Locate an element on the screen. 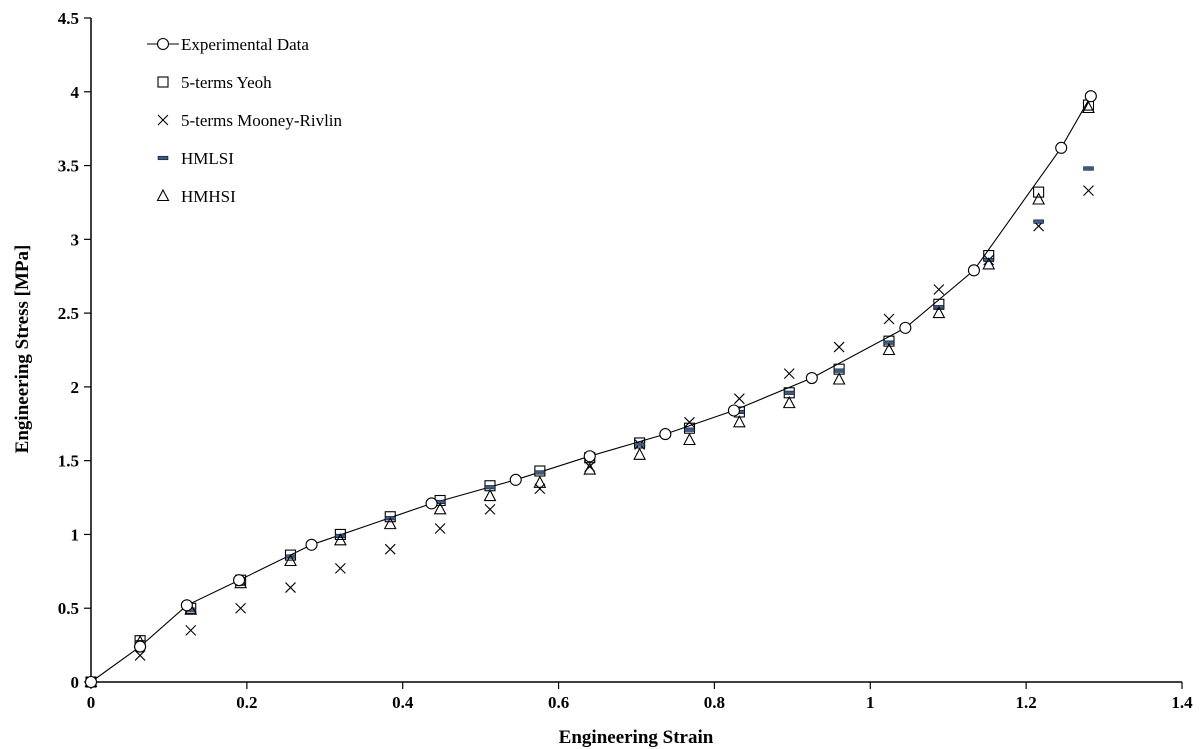 Image resolution: width=1203 pixels, height=749 pixels. legend-item: 5-terms Mooney-Rivlin is located at coordinates (250, 120).